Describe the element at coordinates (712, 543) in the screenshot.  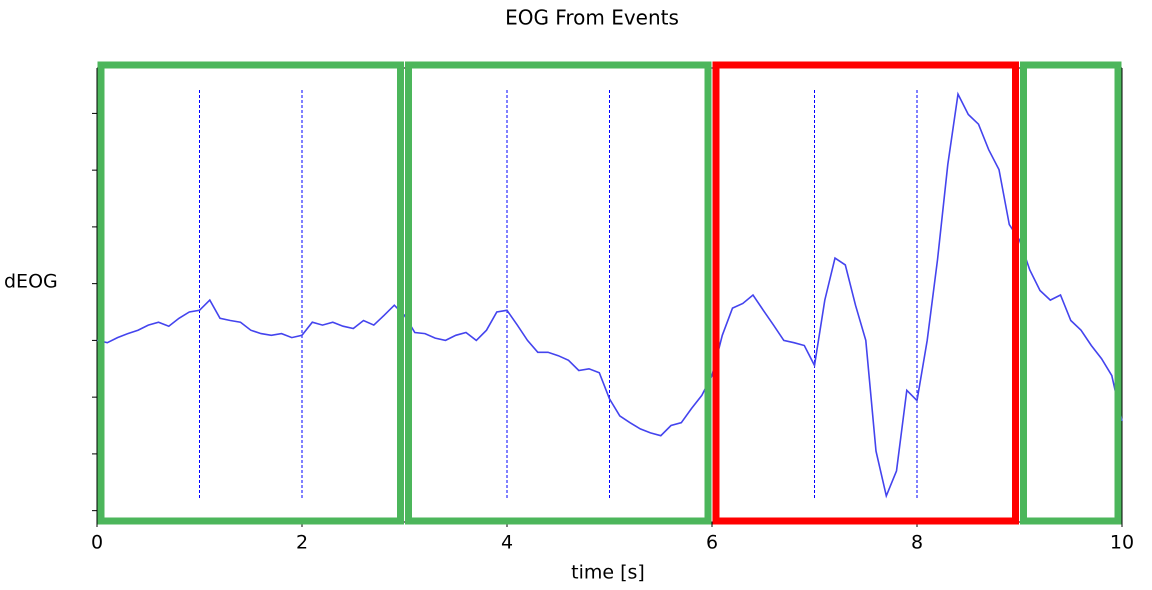
I see `x-tick-label: 6` at that location.